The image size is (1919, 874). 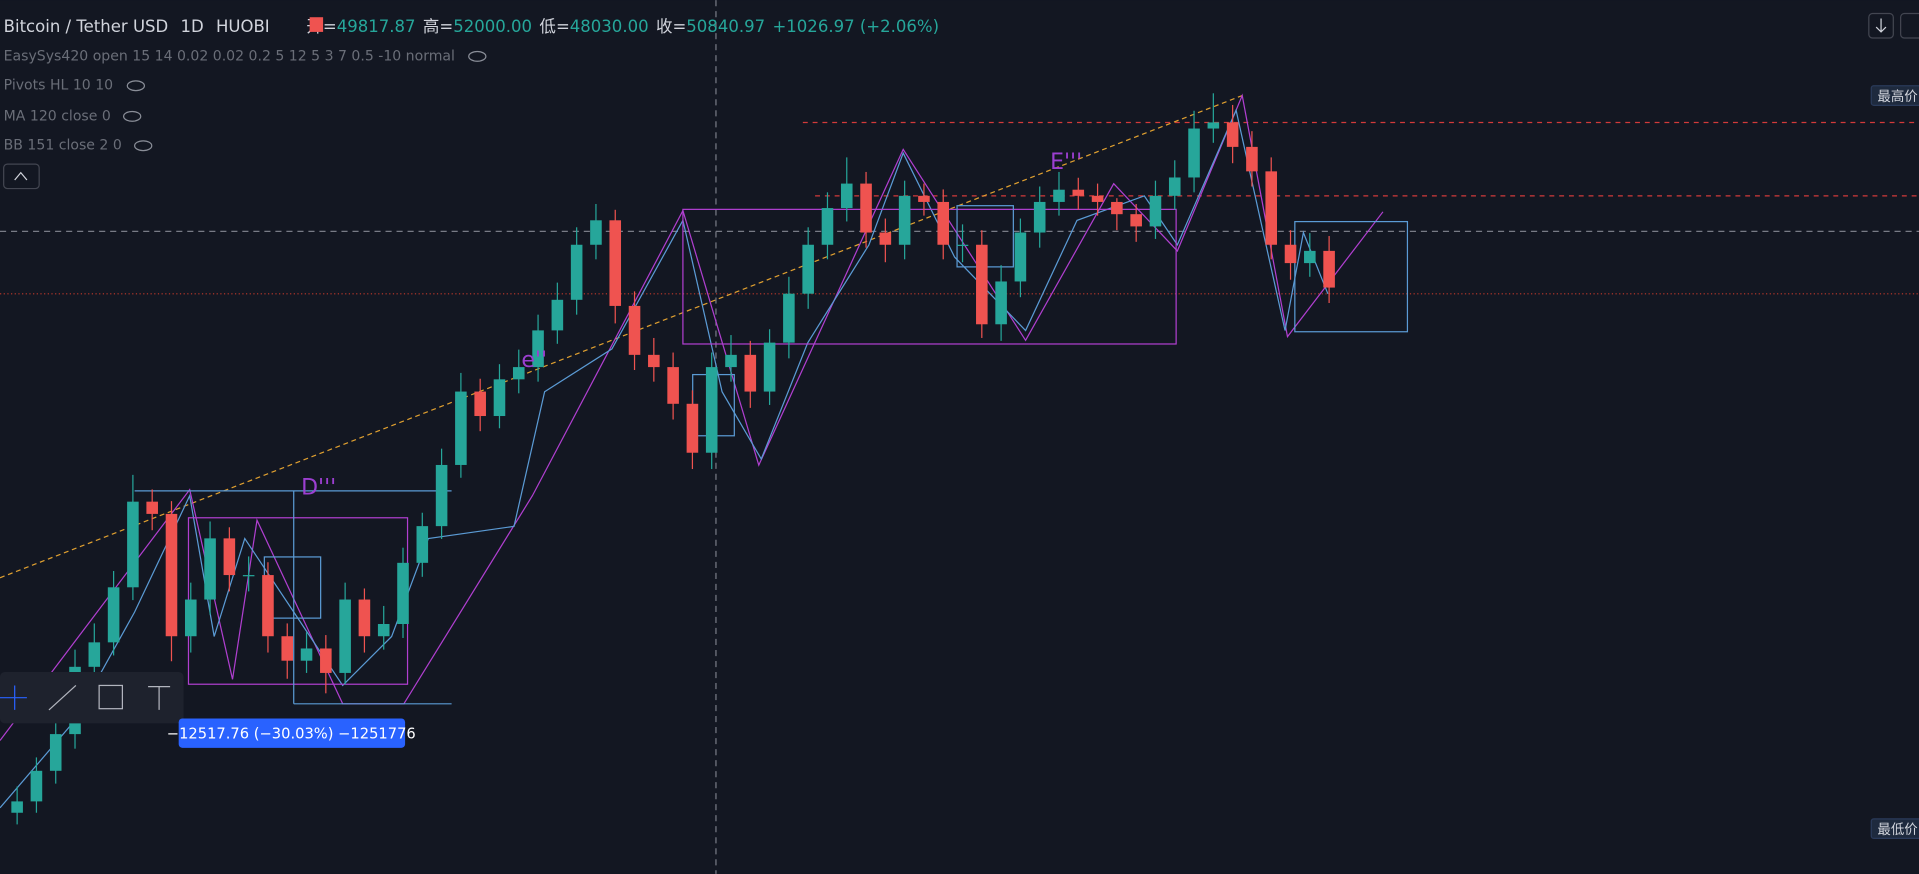 I want to click on drawing-toolbar, so click(x=92, y=697).